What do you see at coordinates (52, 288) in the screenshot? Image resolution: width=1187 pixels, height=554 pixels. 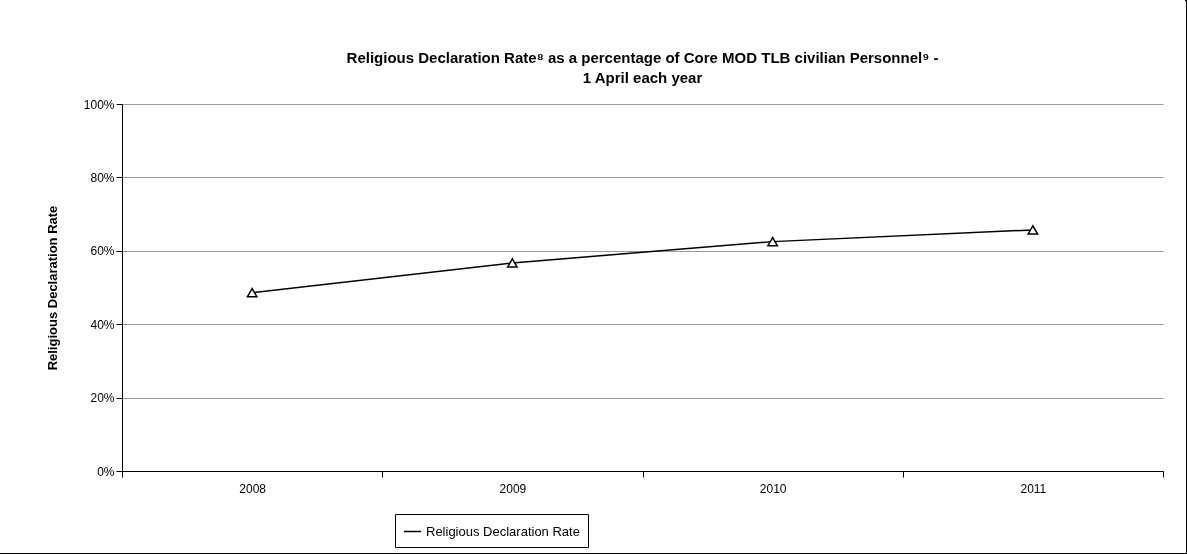 I see `y-axis-title: Religious Declaration Rate` at bounding box center [52, 288].